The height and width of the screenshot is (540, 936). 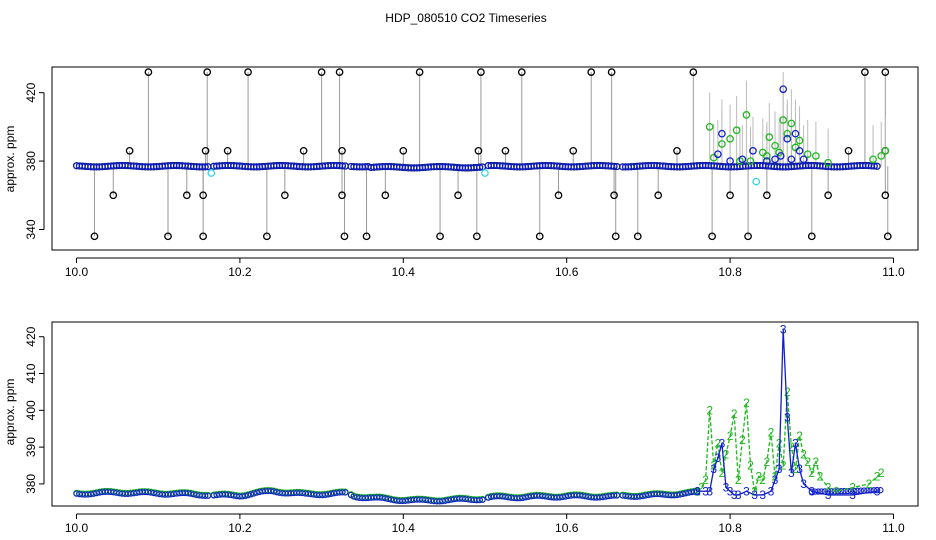 I want to click on top-x-tick-label: 10.6, so click(x=567, y=272).